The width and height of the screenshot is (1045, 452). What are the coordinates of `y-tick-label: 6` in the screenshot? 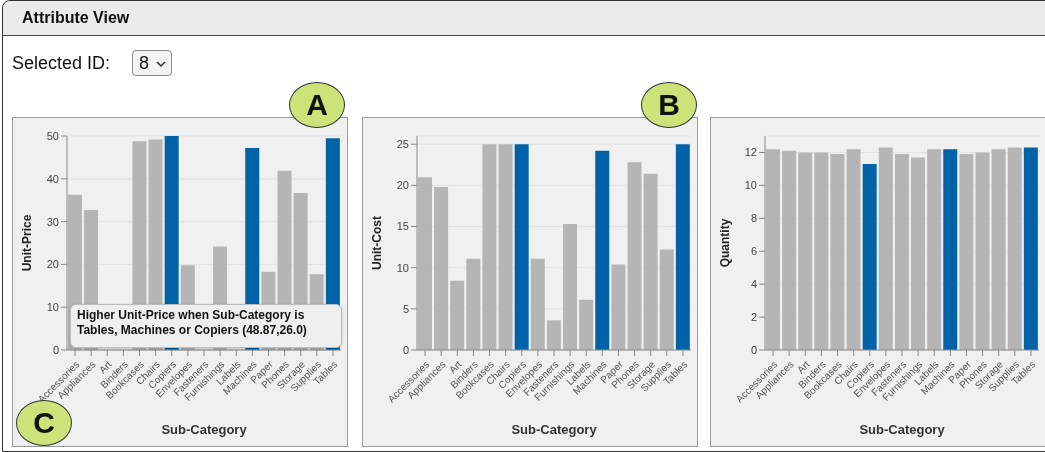 It's located at (753, 251).